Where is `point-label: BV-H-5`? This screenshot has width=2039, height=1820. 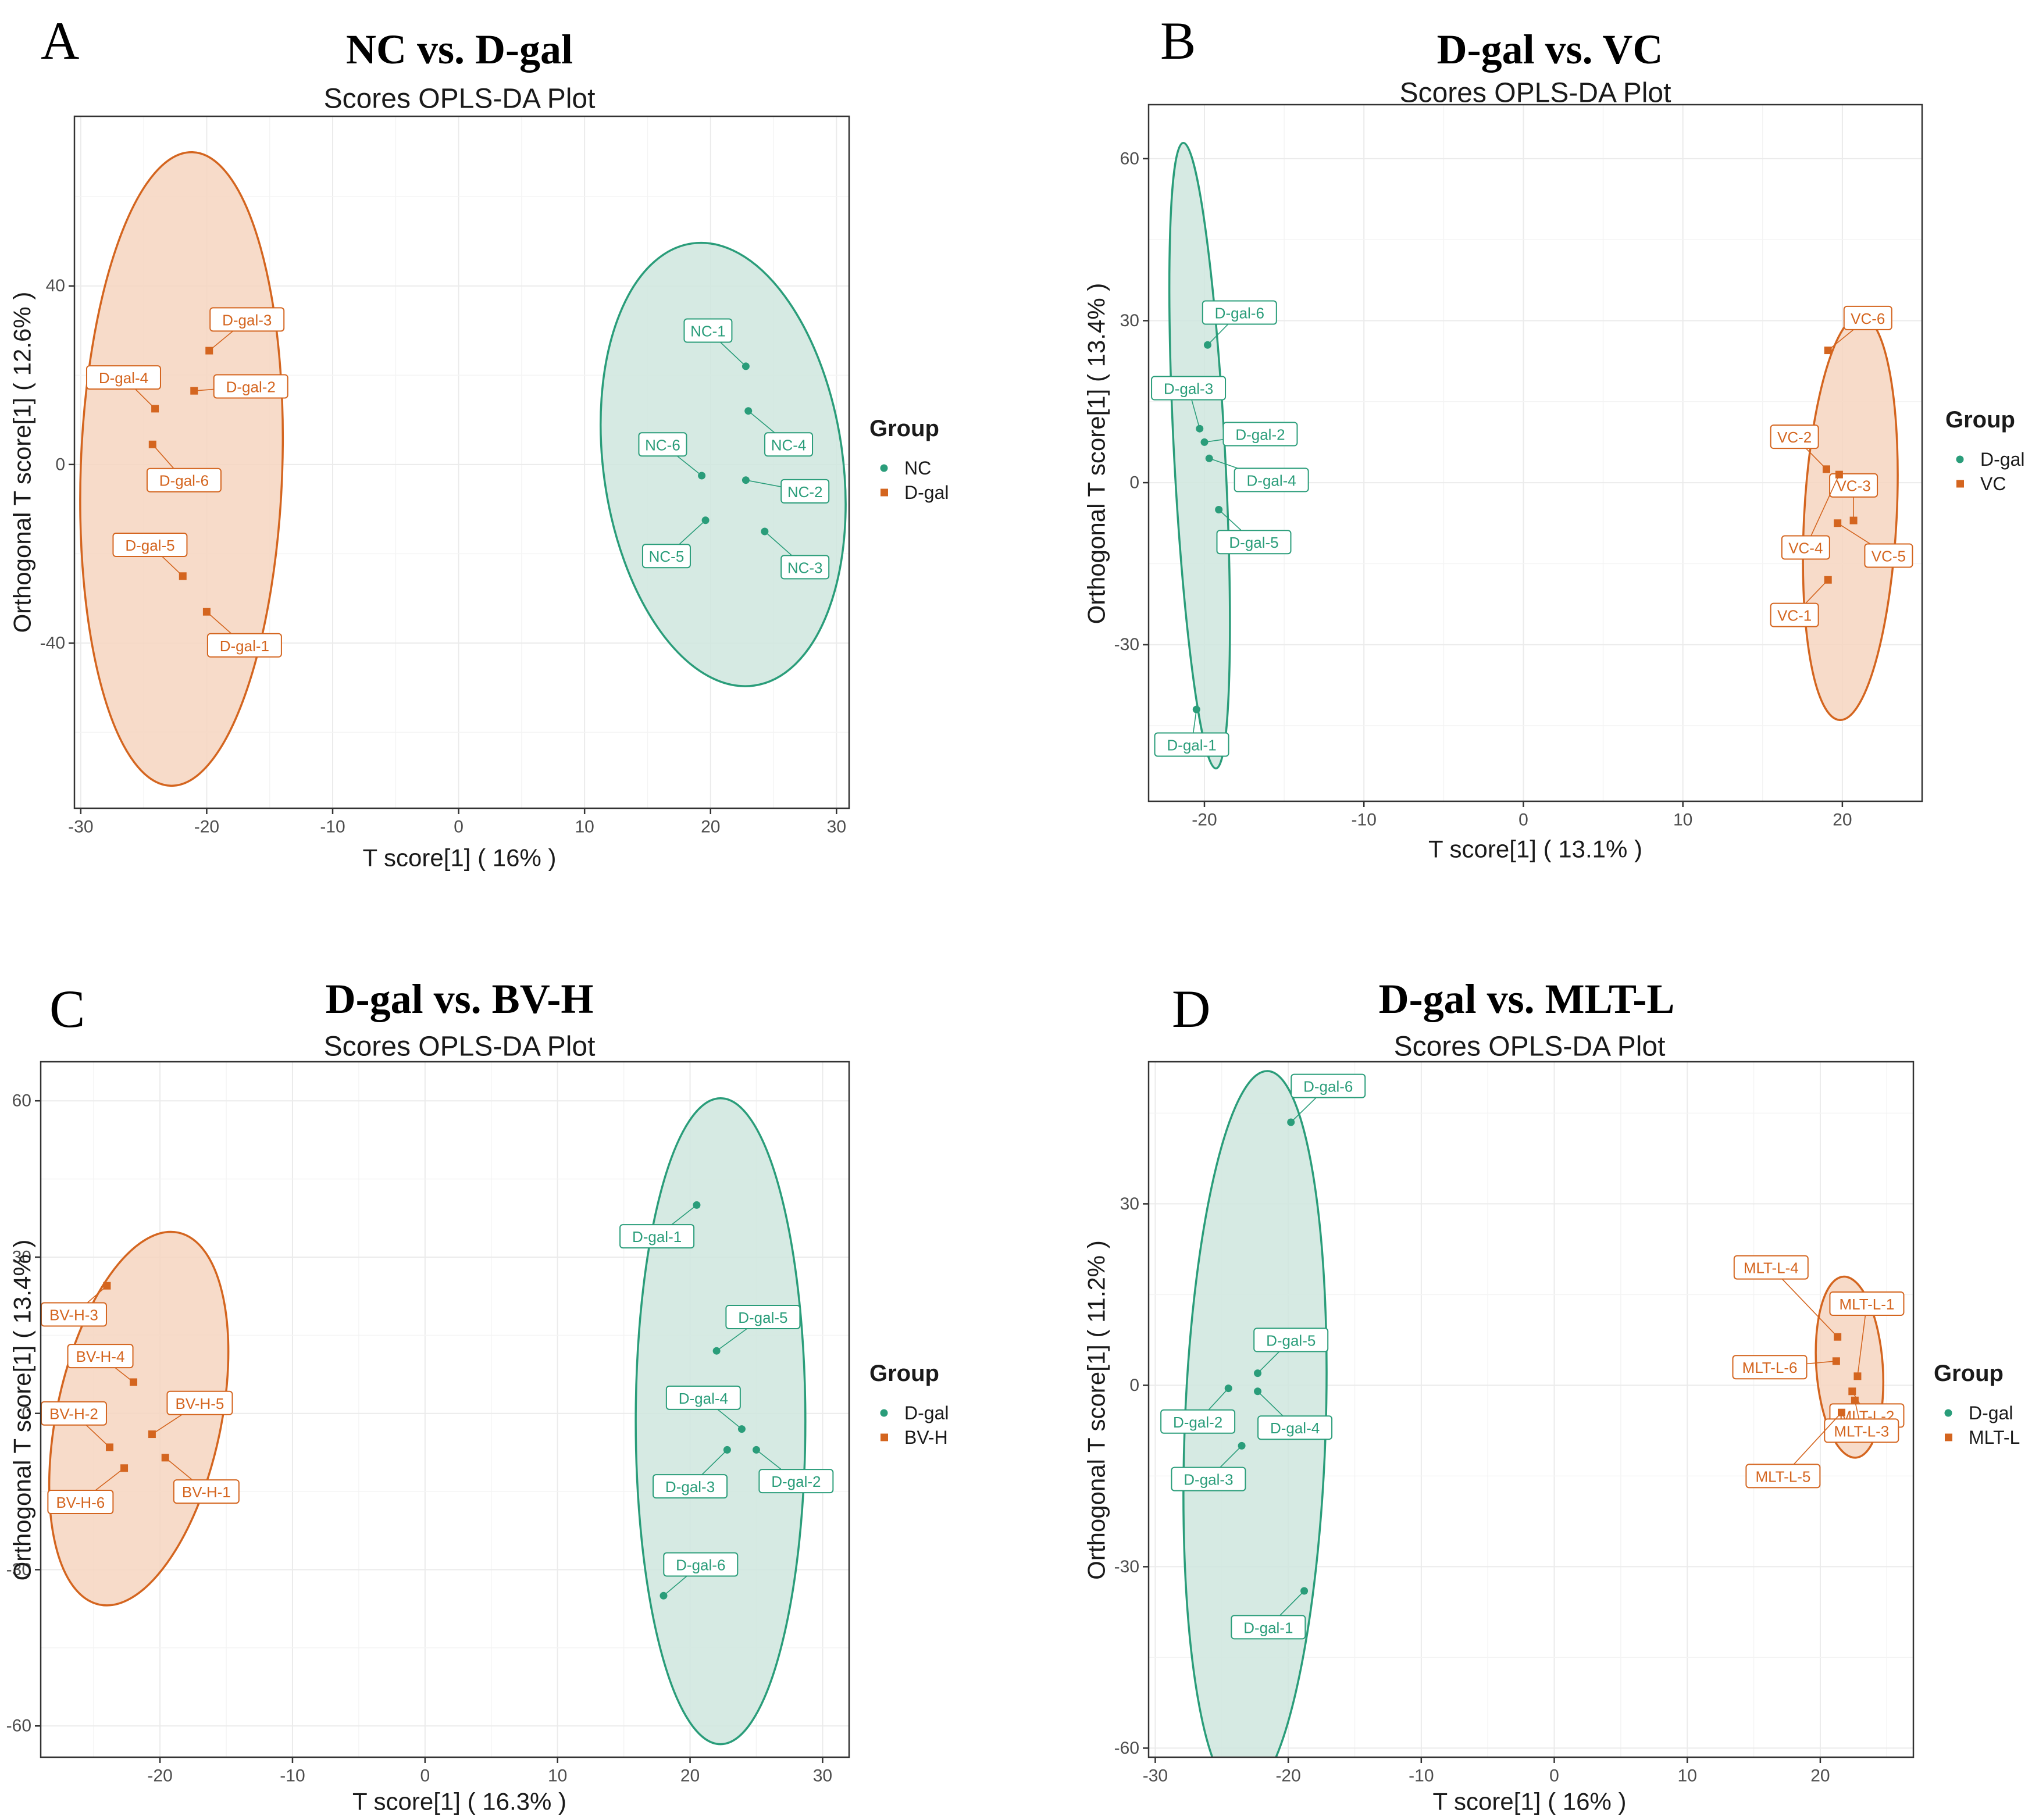 point-label: BV-H-5 is located at coordinates (199, 1402).